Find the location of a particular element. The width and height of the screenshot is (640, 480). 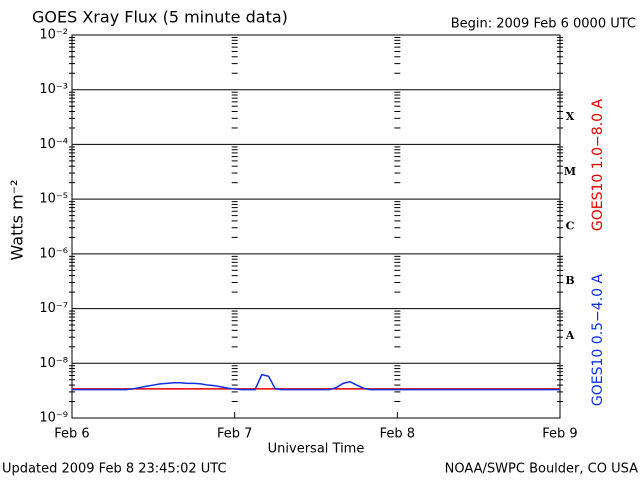

chart-subtitle: Begin: 2009 Feb 6 0000 UTC is located at coordinates (543, 24).